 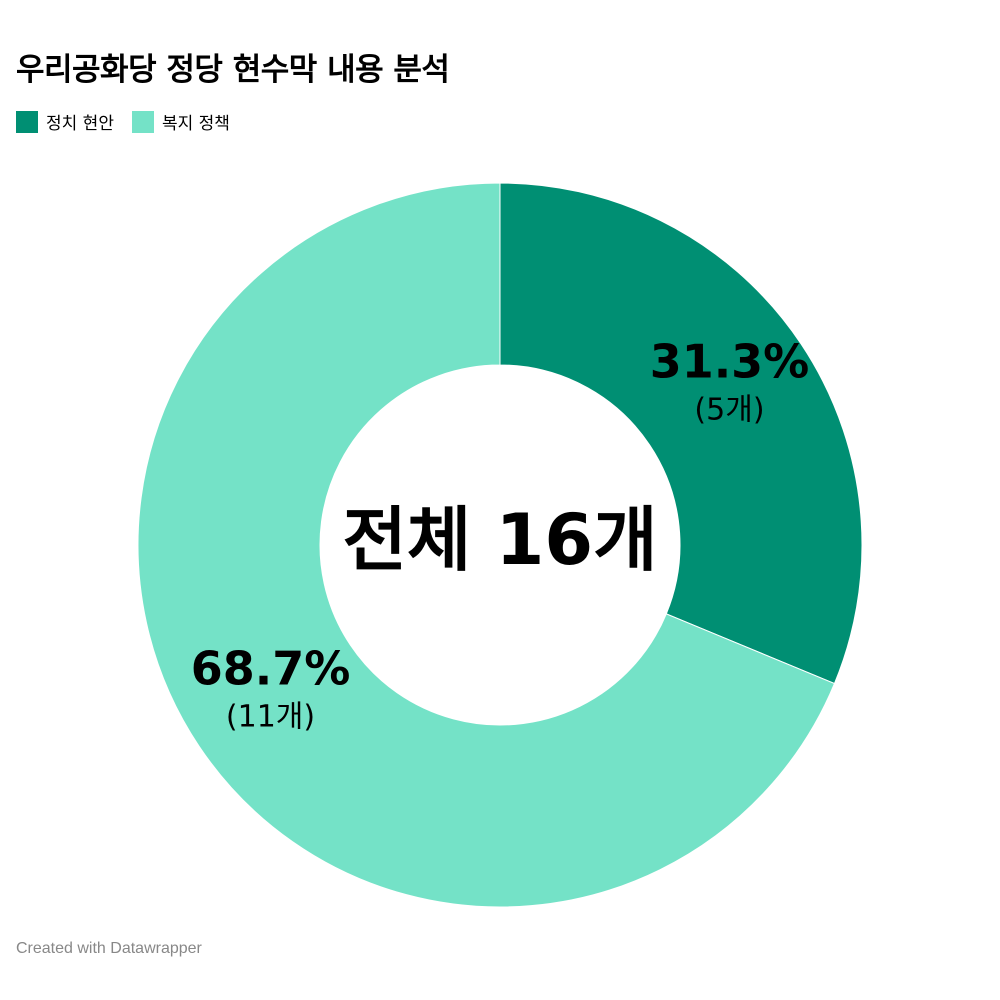 I want to click on center-label: 전체 16개, so click(x=500, y=540).